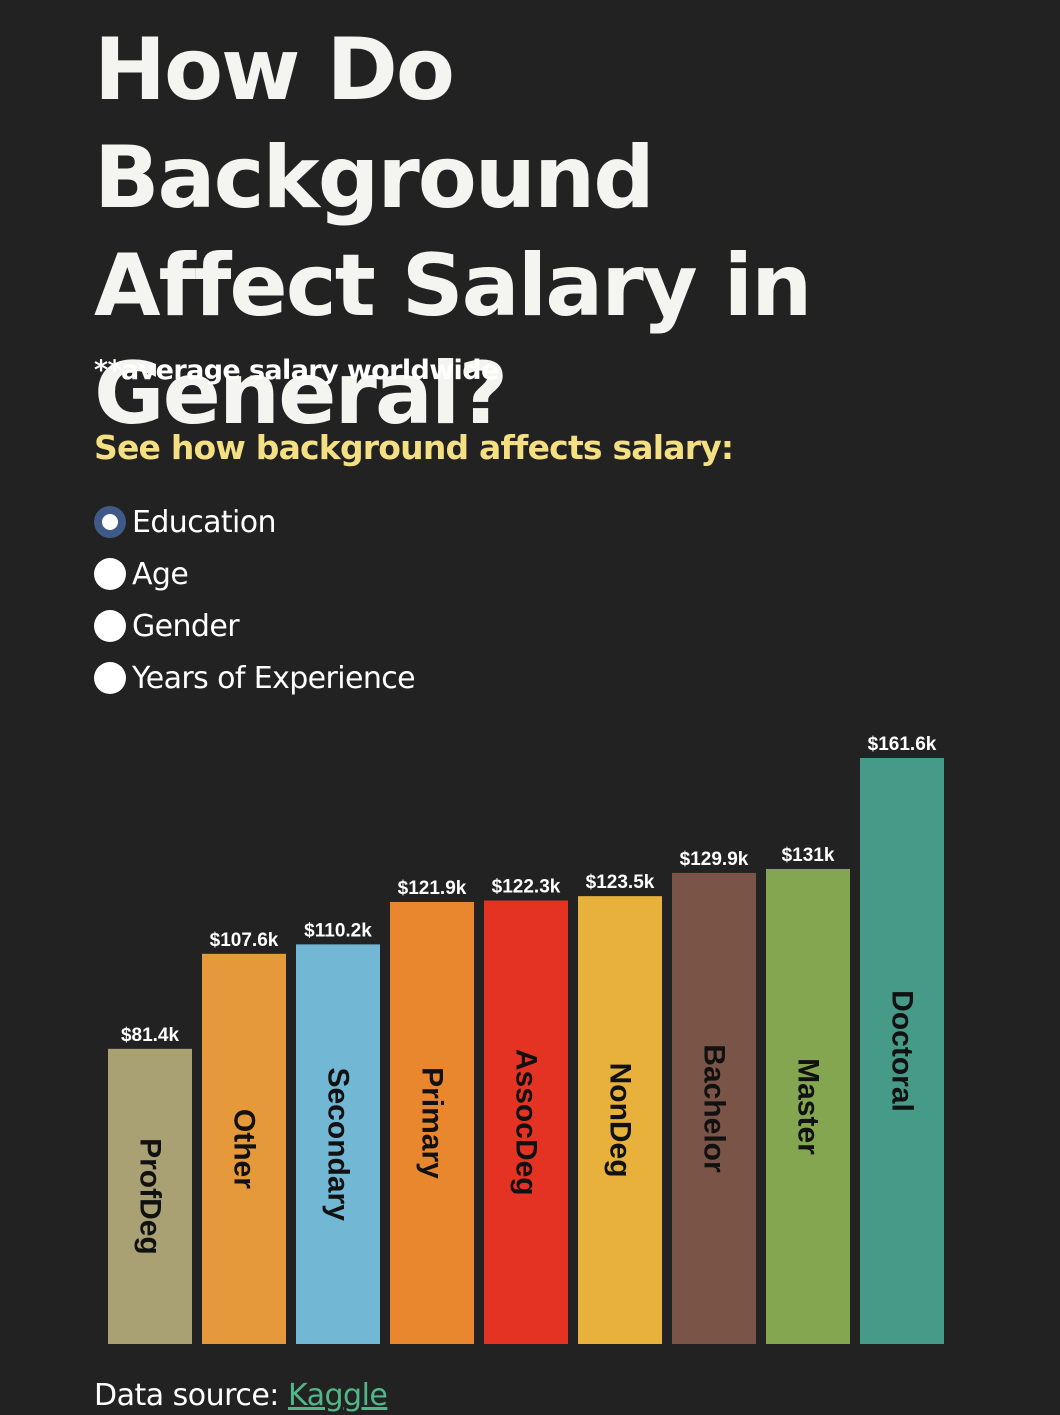 The width and height of the screenshot is (1060, 1415). Describe the element at coordinates (160, 574) in the screenshot. I see `radio-label-age: Age` at that location.